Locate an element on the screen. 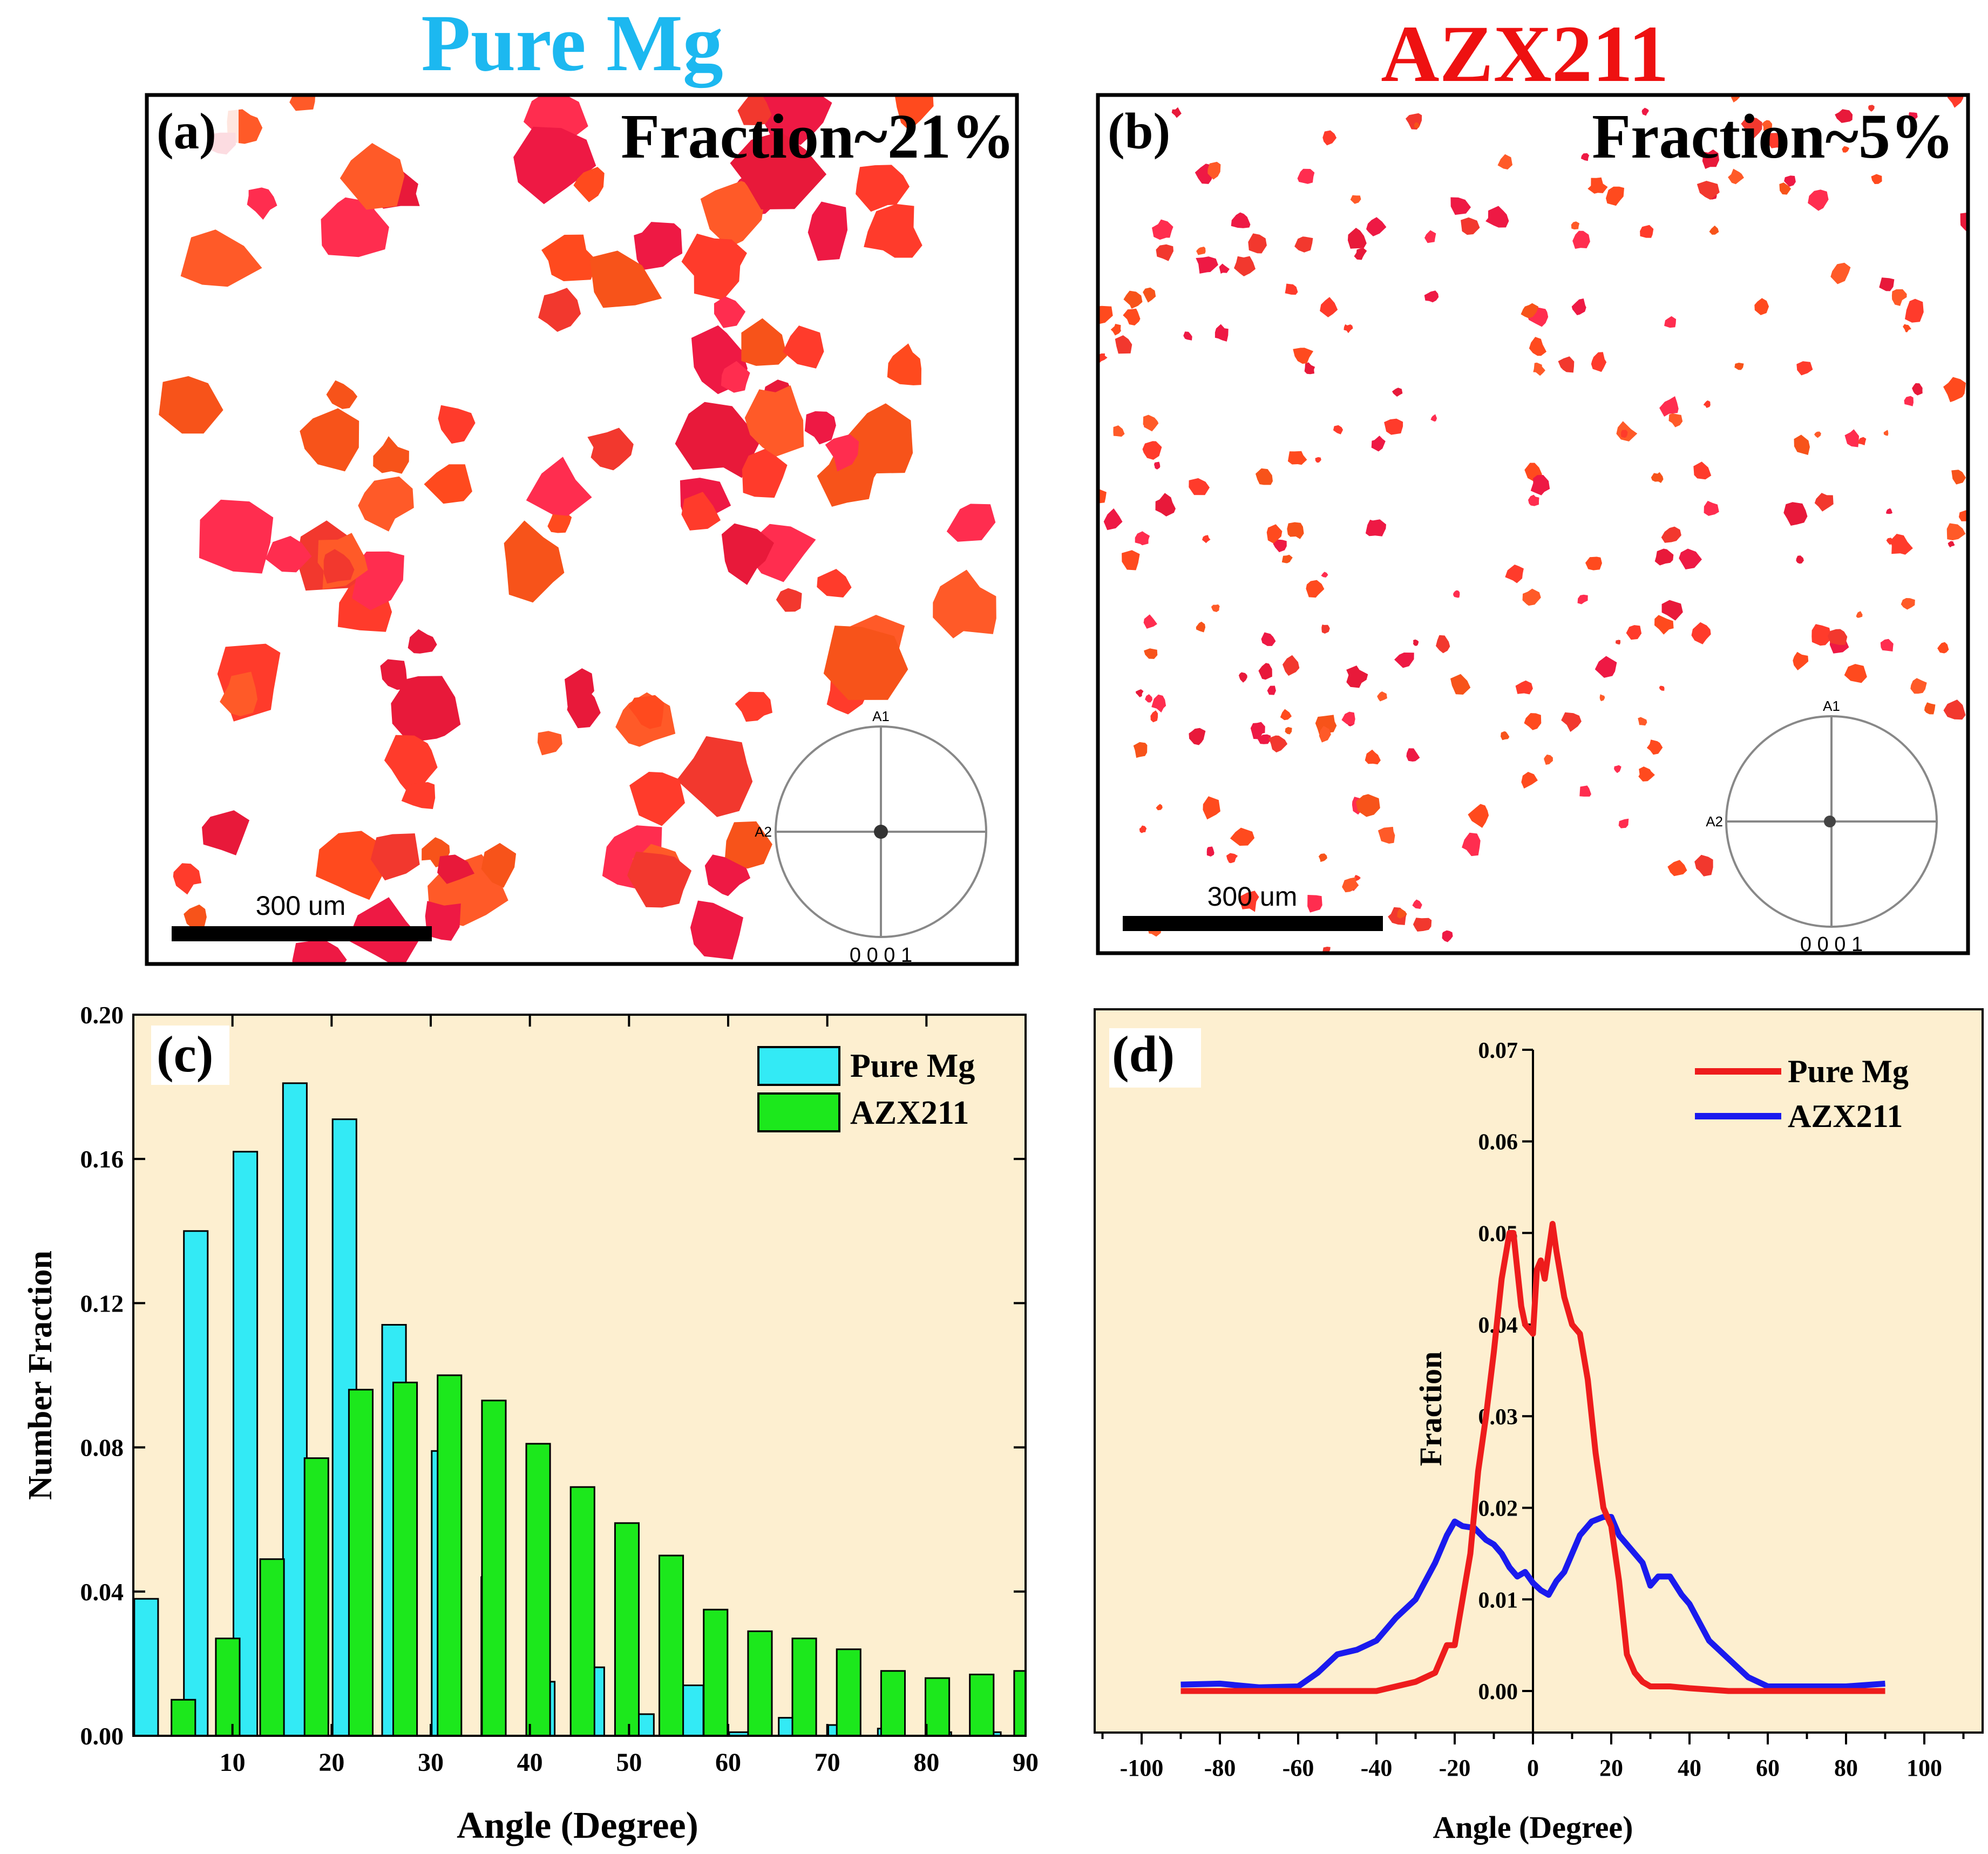 This screenshot has height=1854, width=1988. x-tick-label: 10 is located at coordinates (233, 1762).